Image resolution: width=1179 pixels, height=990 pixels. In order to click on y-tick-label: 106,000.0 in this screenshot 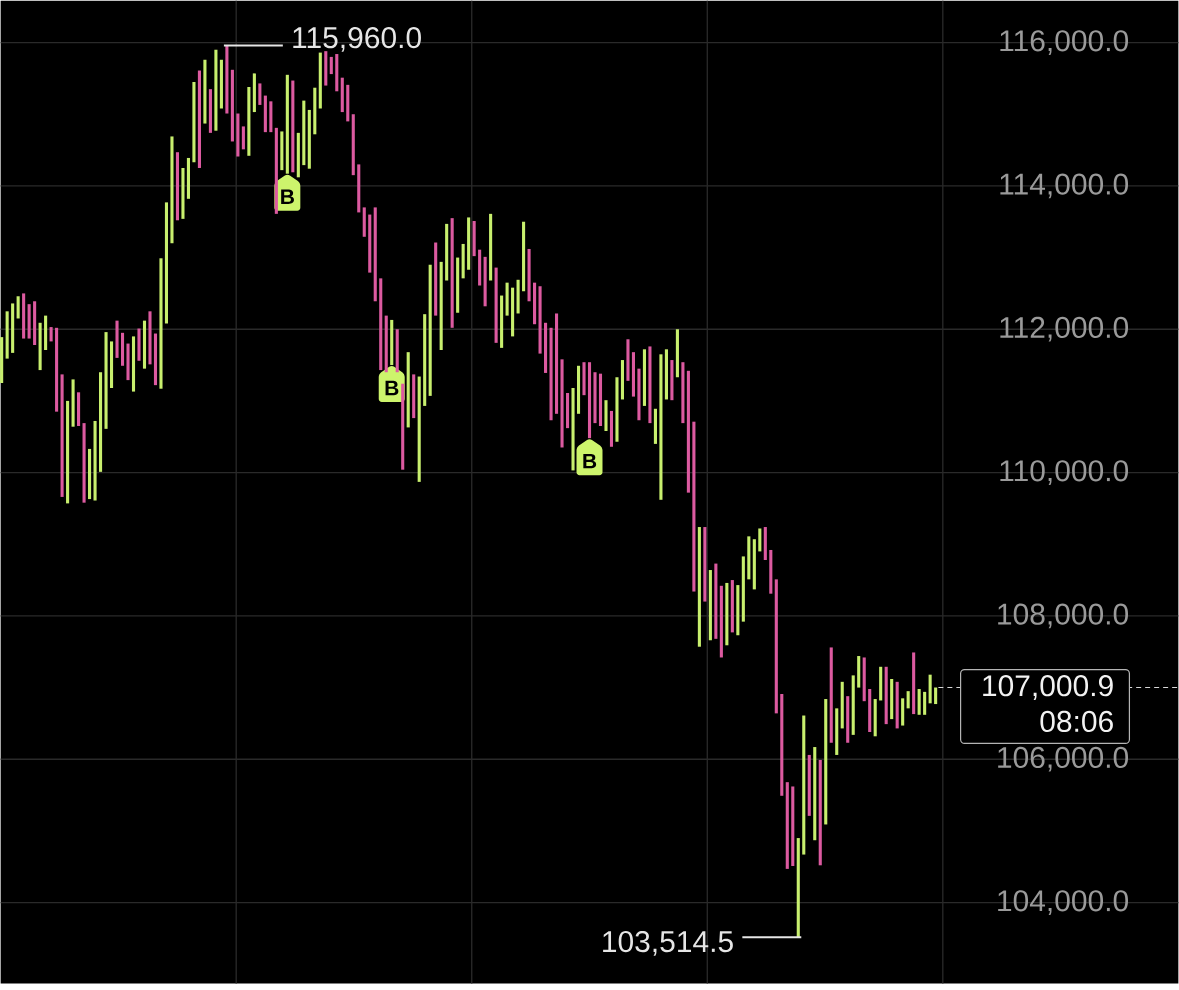, I will do `click(1063, 759)`.